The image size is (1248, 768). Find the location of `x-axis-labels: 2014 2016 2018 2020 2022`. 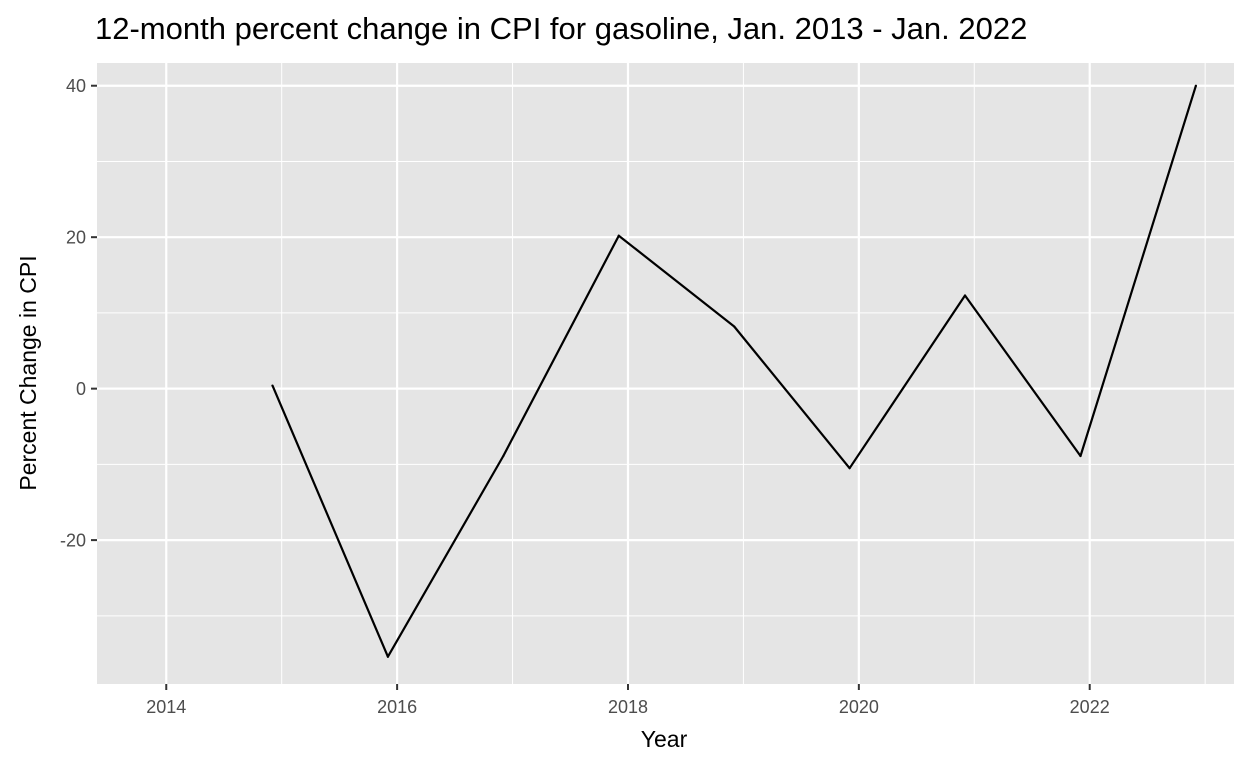

x-axis-labels: 2014 2016 2018 2020 2022 is located at coordinates (627, 707).